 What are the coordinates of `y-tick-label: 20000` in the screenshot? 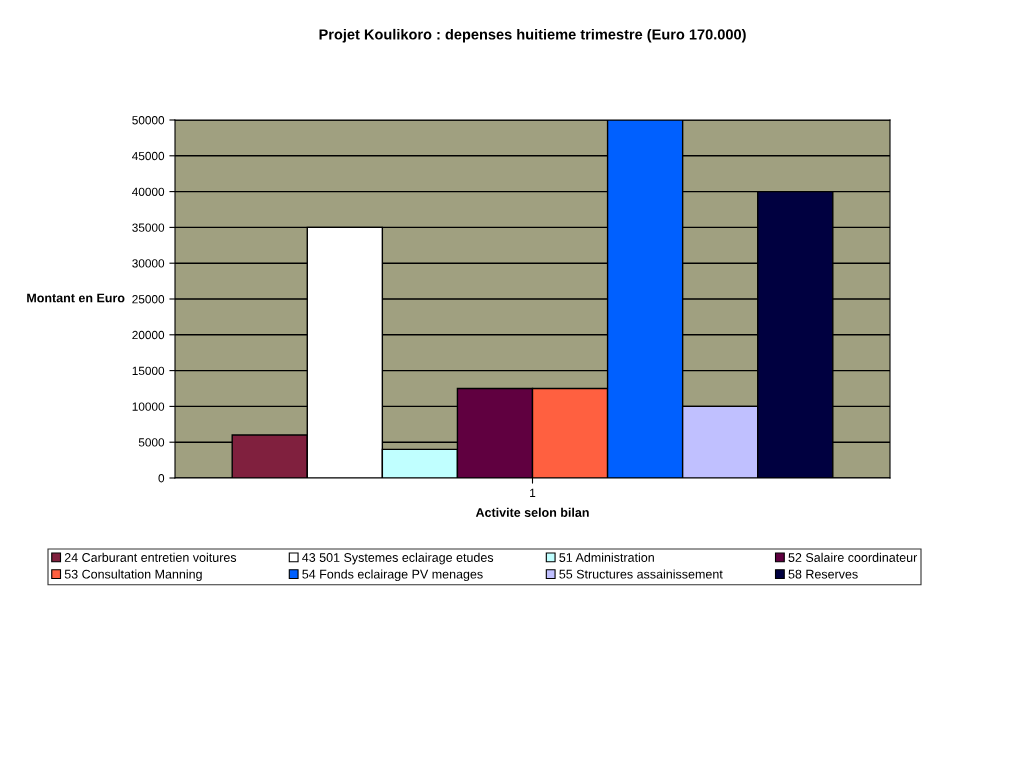 It's located at (148, 335).